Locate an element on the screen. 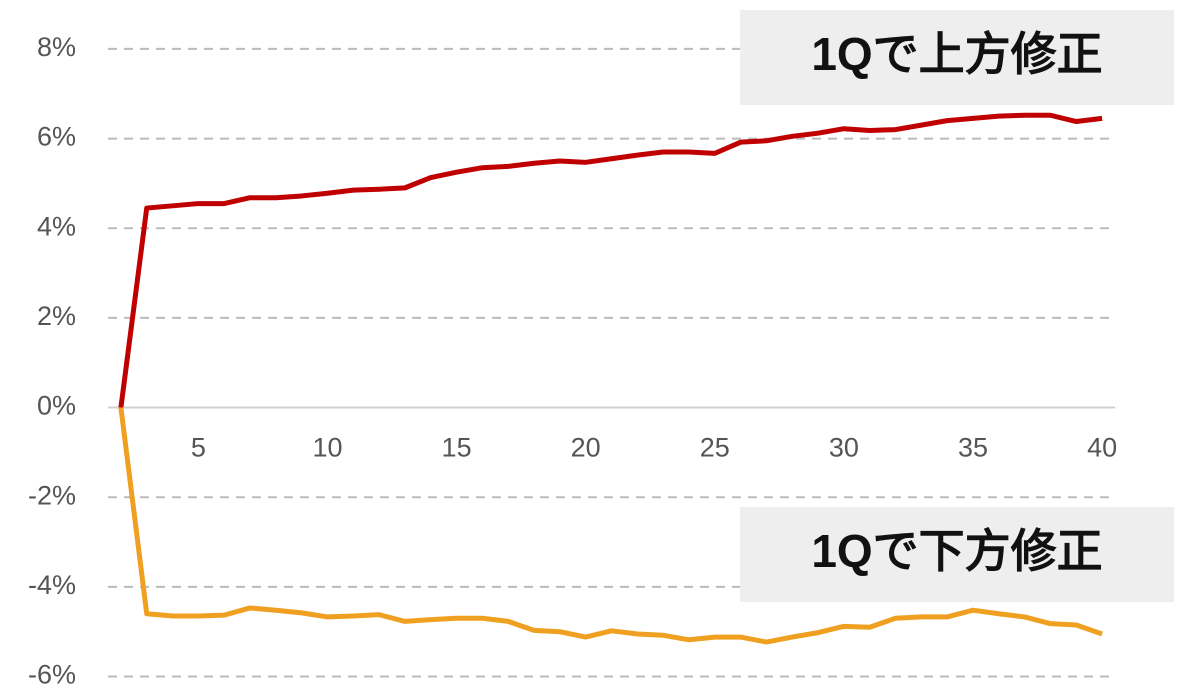 The height and width of the screenshot is (690, 1178). annotation: 1Qで上方修正 is located at coordinates (956, 54).